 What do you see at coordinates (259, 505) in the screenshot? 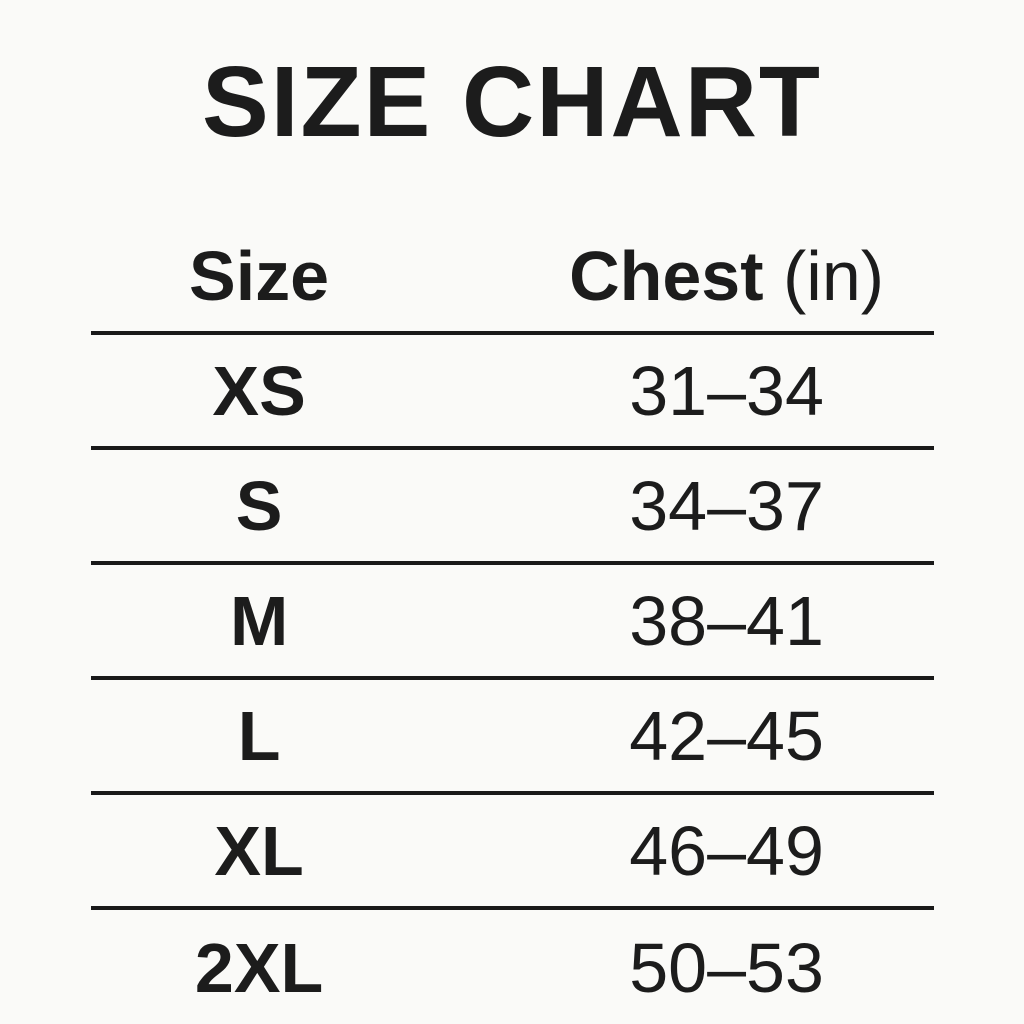
I see `size-cell: S` at bounding box center [259, 505].